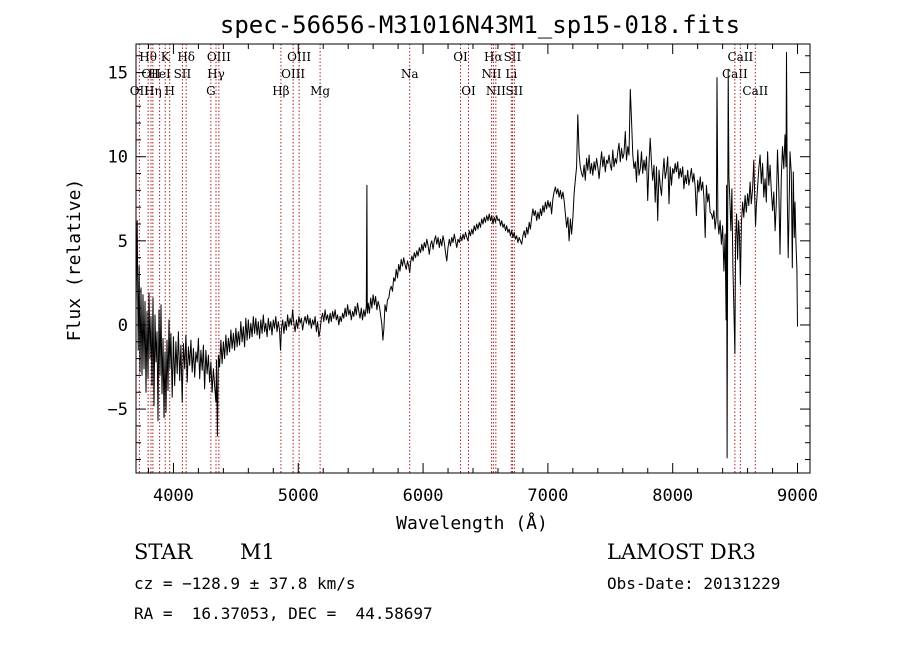 The width and height of the screenshot is (900, 649). Describe the element at coordinates (186, 57) in the screenshot. I see `spectral-line-label: Hδ` at that location.